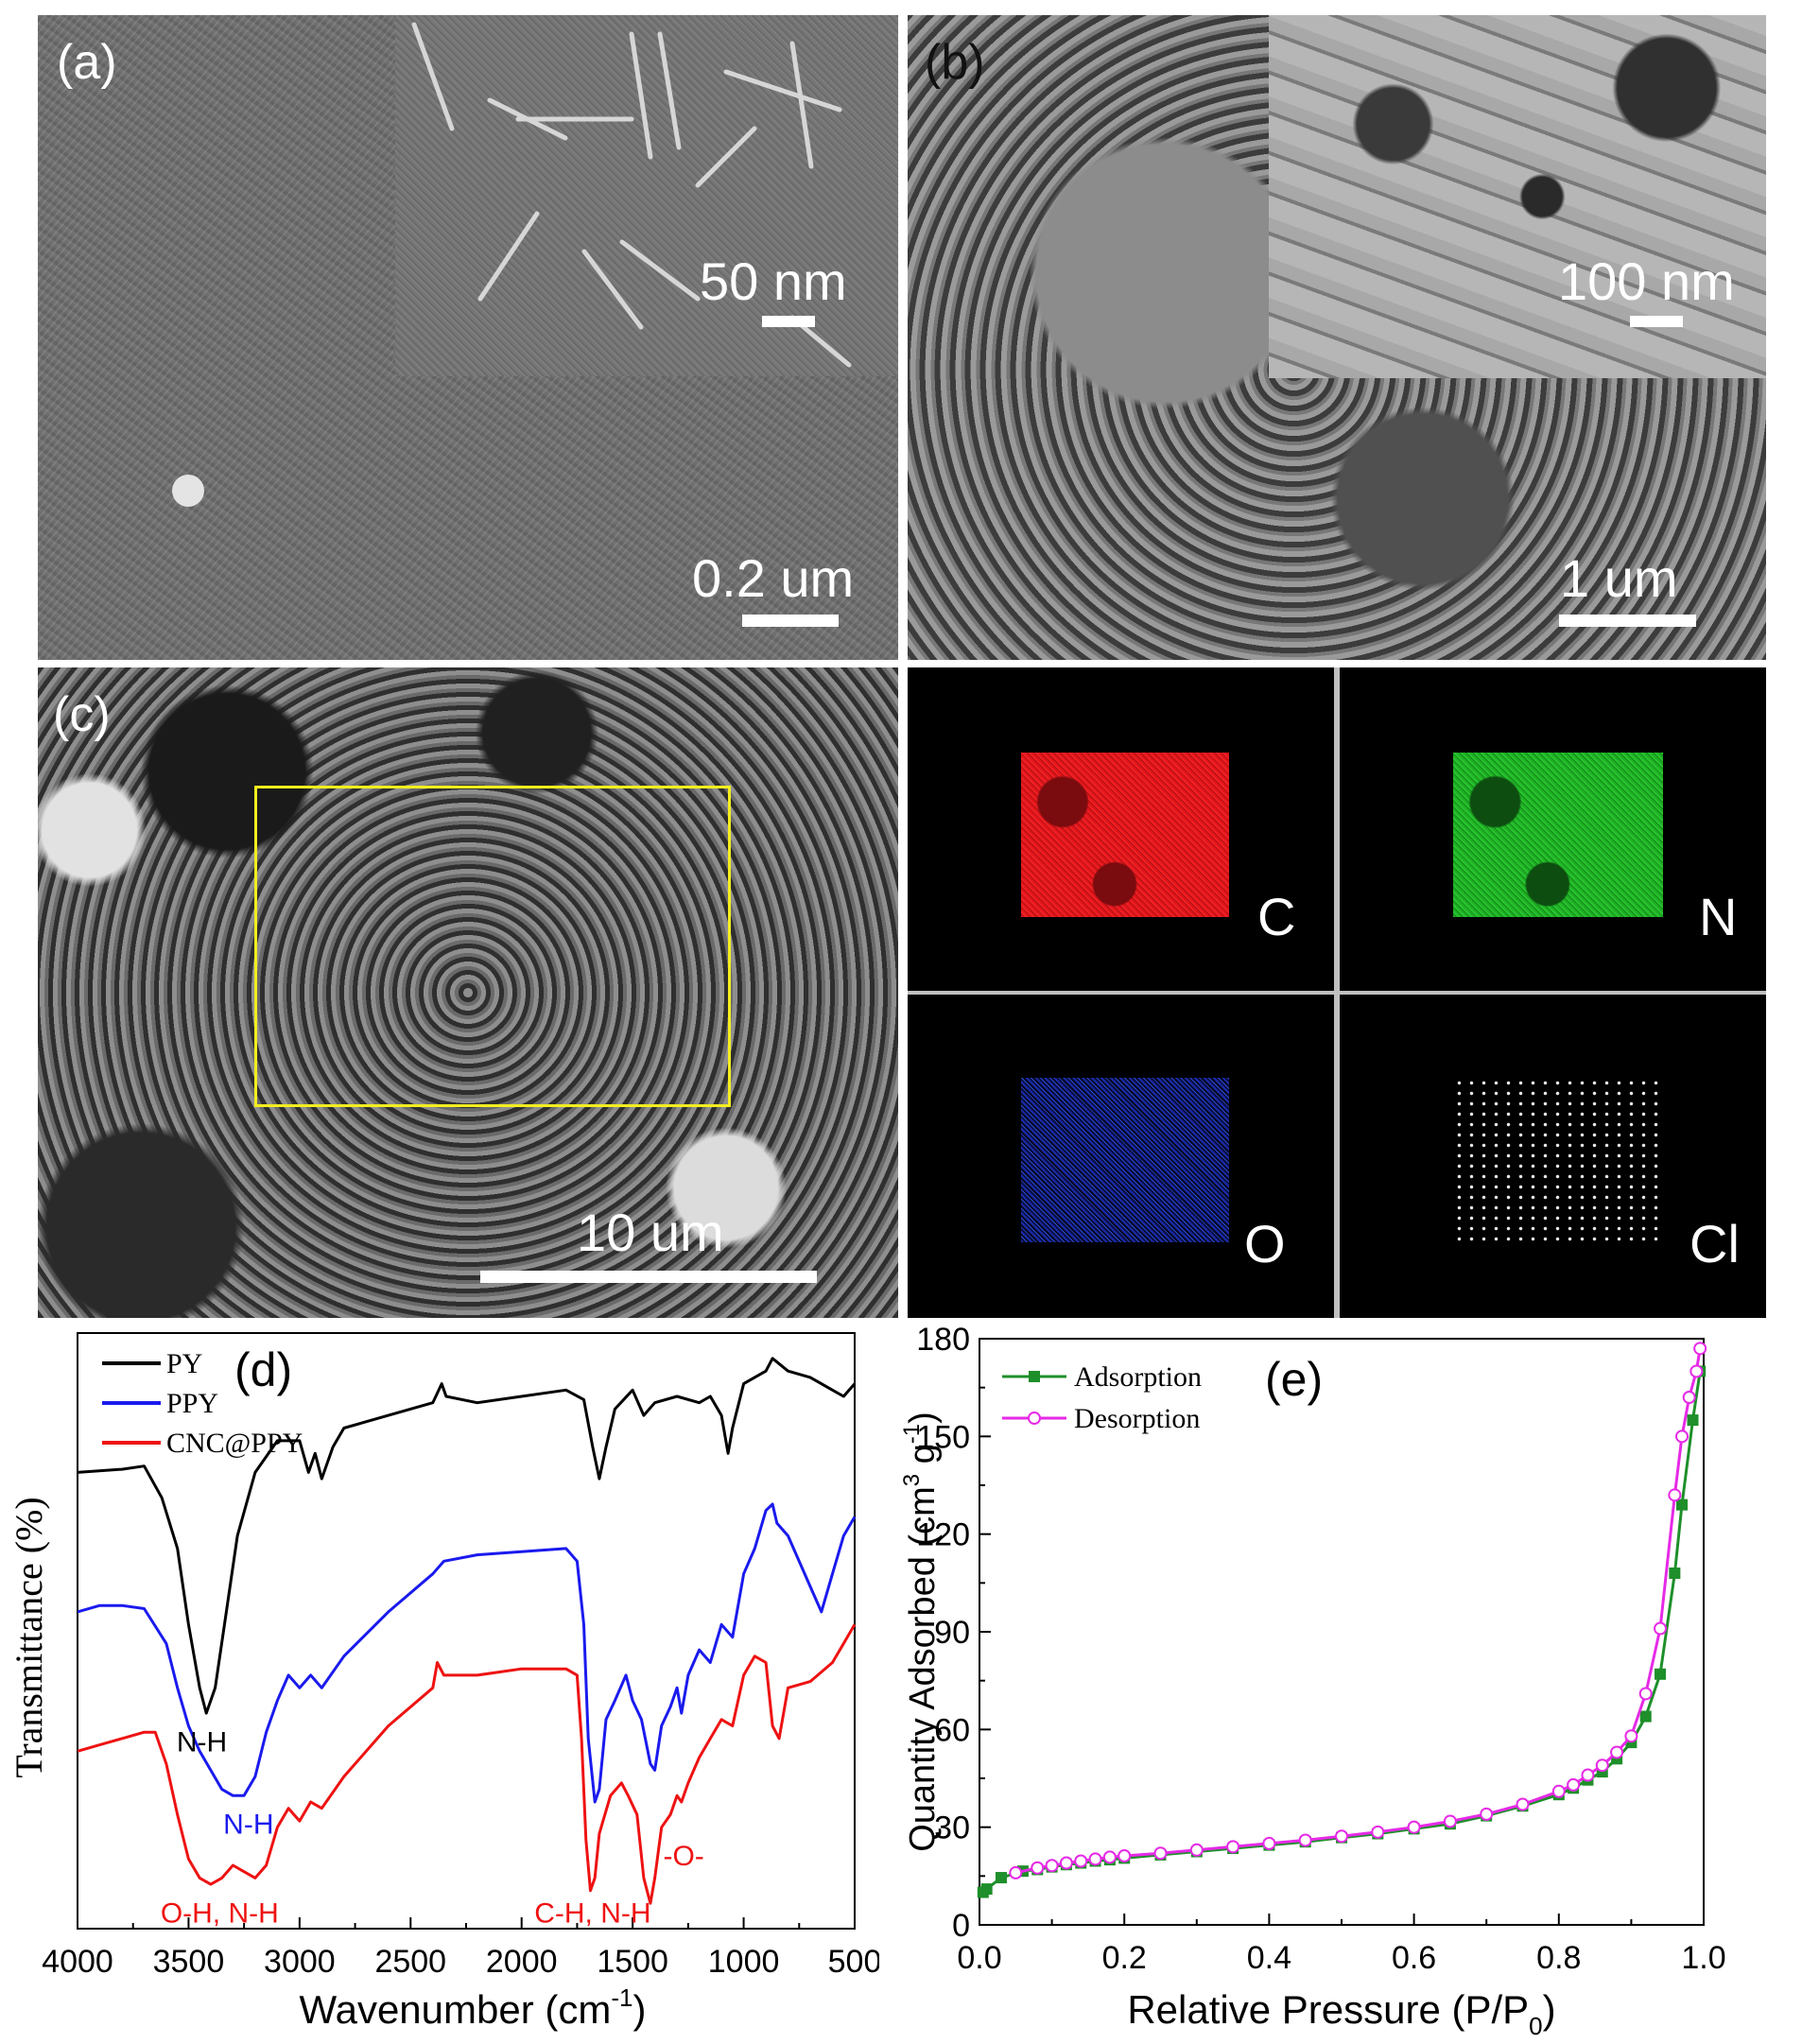 The width and height of the screenshot is (1802, 2044). I want to click on eds-map-o: O, so click(1121, 1156).